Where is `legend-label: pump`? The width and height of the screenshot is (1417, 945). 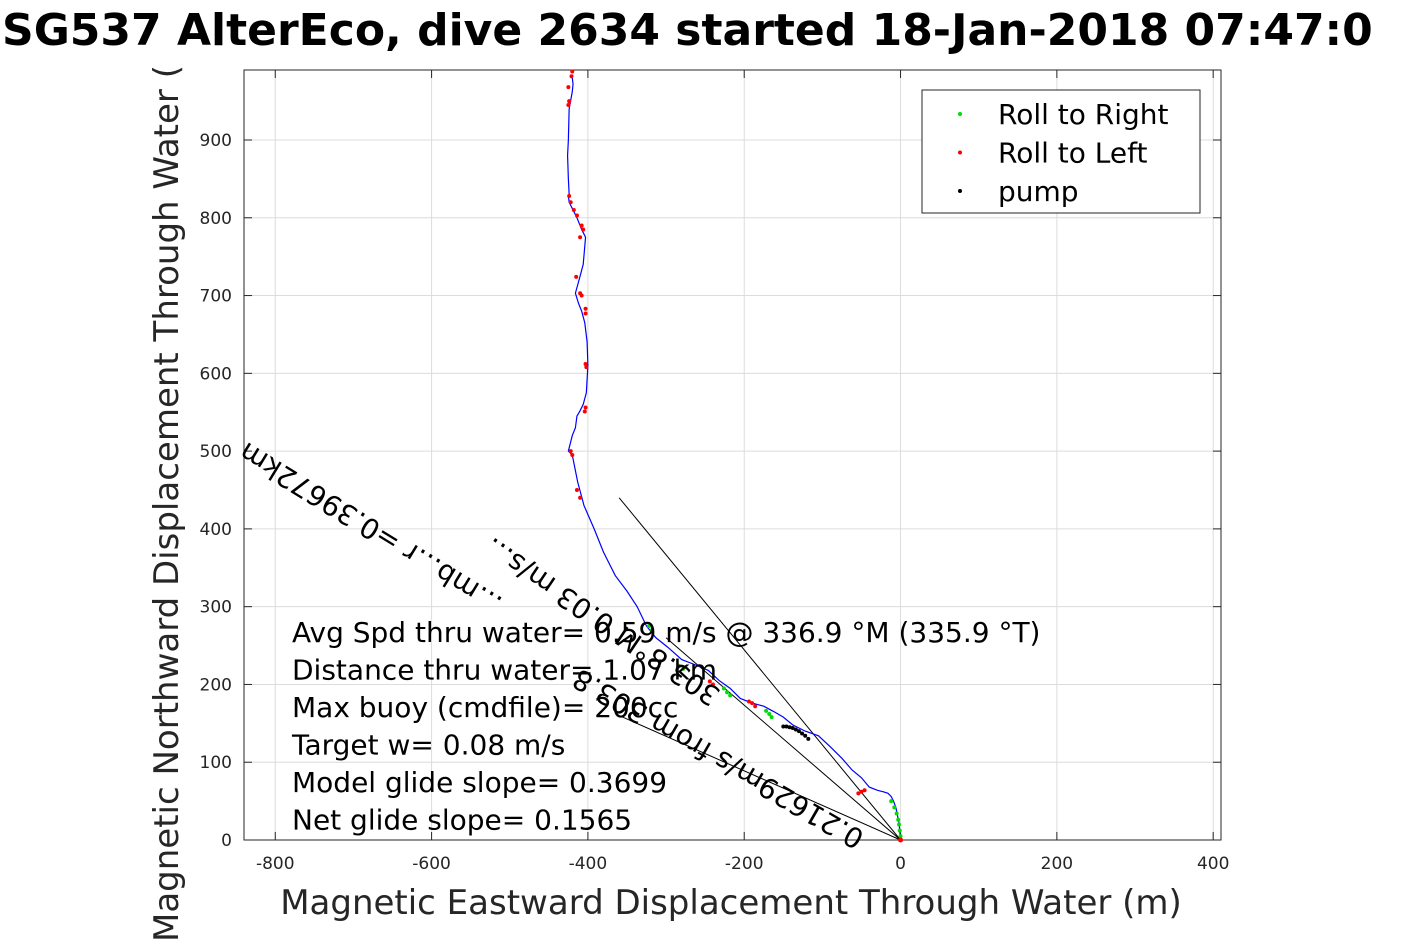
legend-label: pump is located at coordinates (1038, 191).